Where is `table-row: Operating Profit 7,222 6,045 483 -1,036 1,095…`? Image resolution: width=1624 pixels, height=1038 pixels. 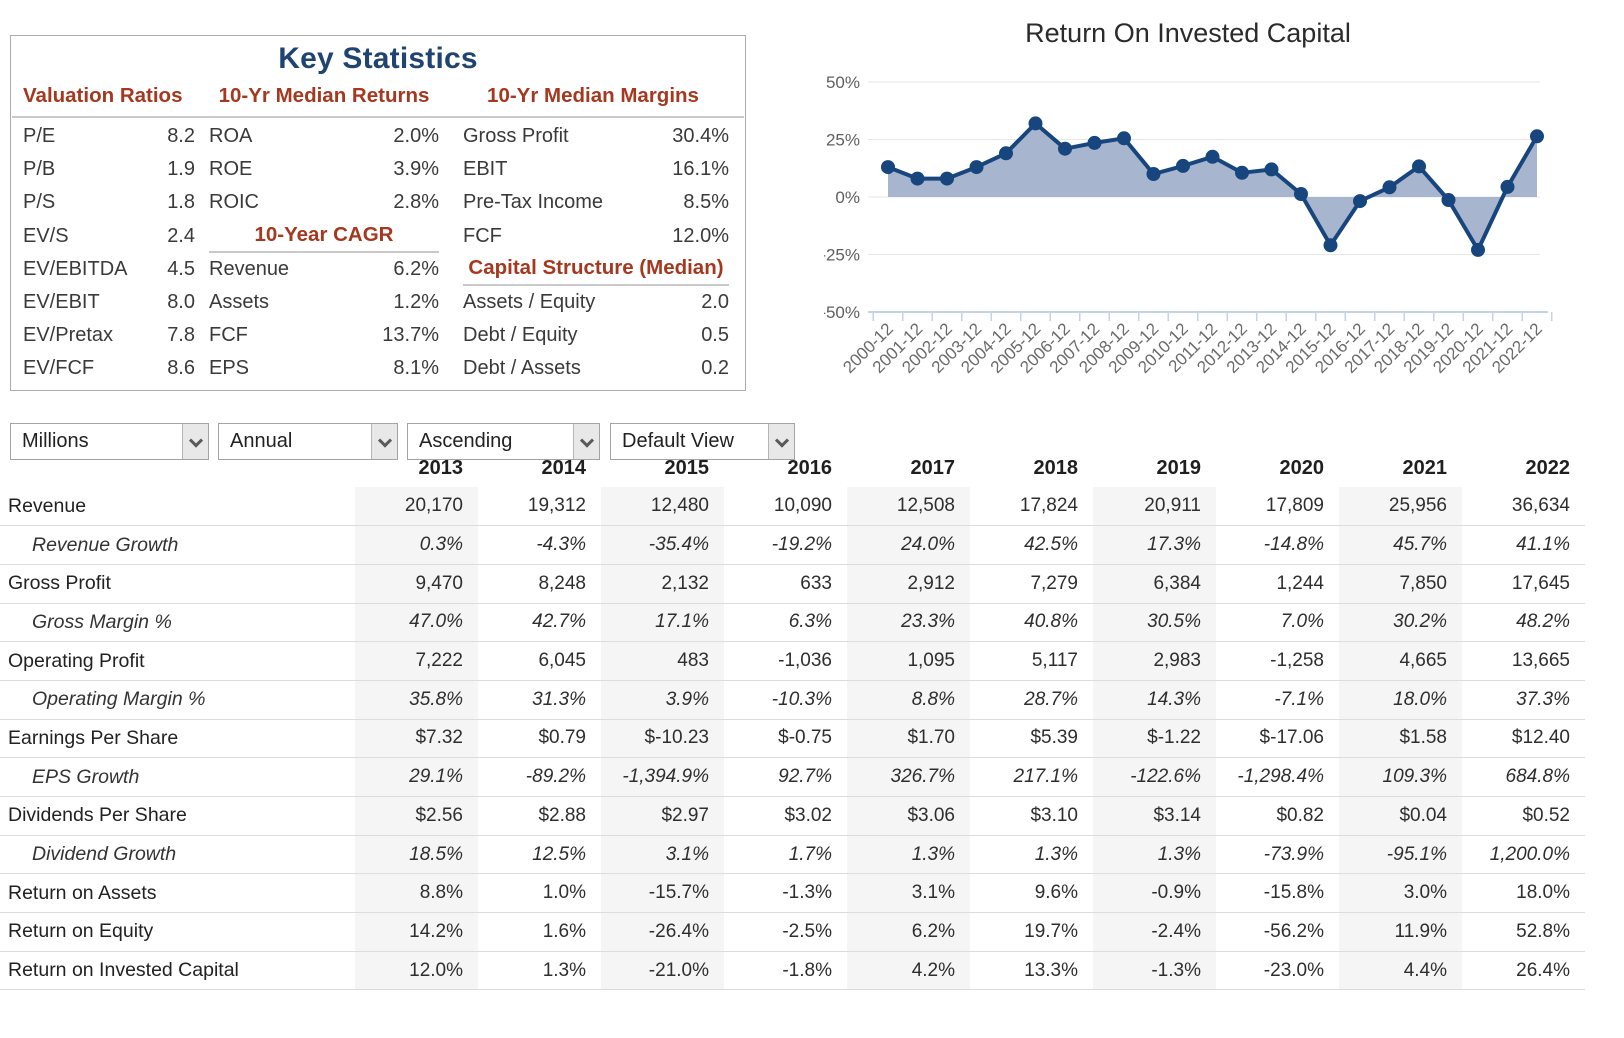 table-row: Operating Profit 7,222 6,045 483 -1,036 1,095… is located at coordinates (792, 661).